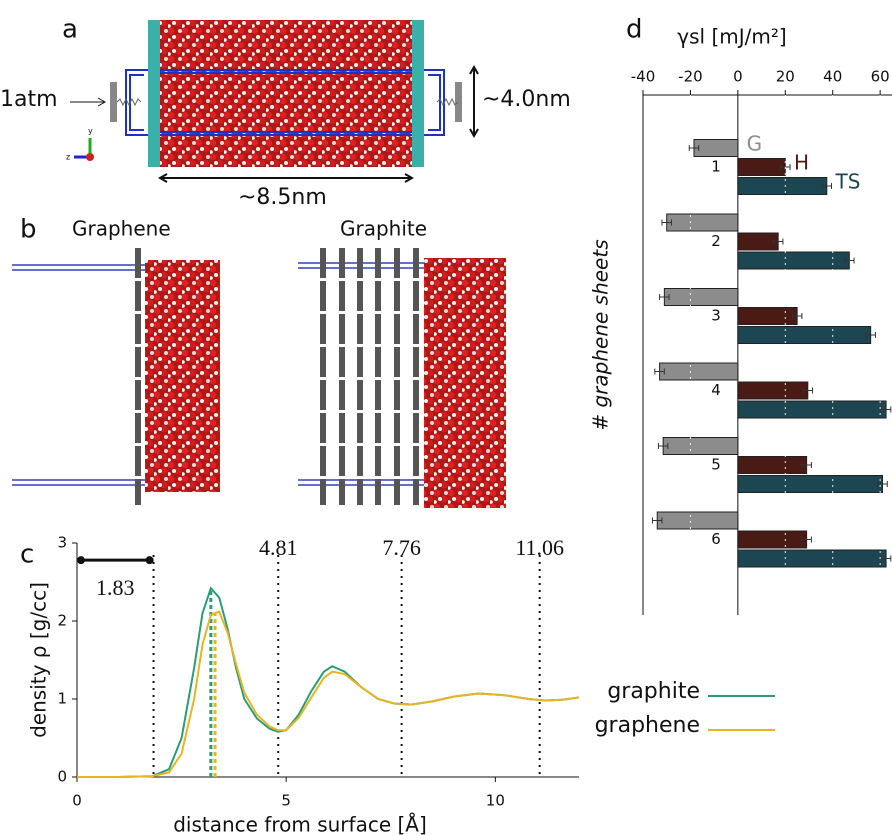  I want to click on axes-icon: yz, so click(80, 144).